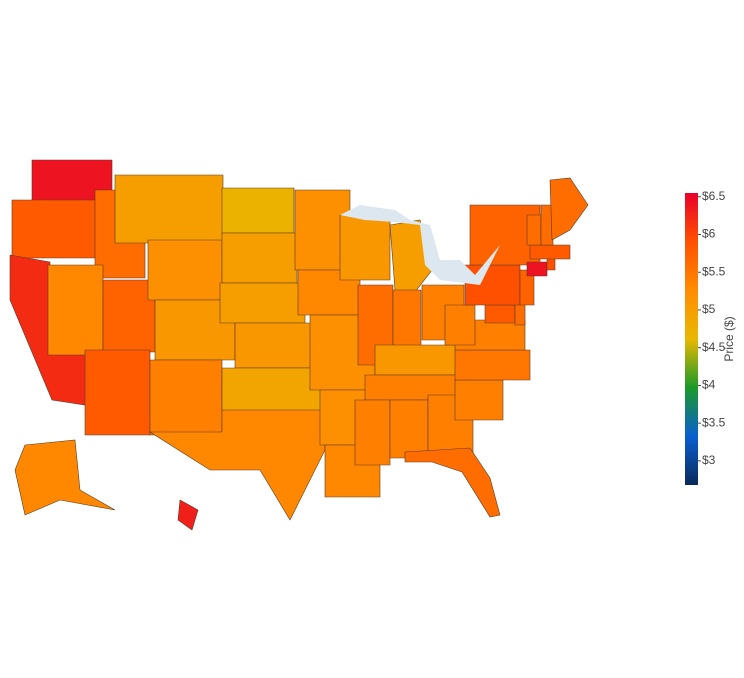  I want to click on great-lakes, so click(420, 245).